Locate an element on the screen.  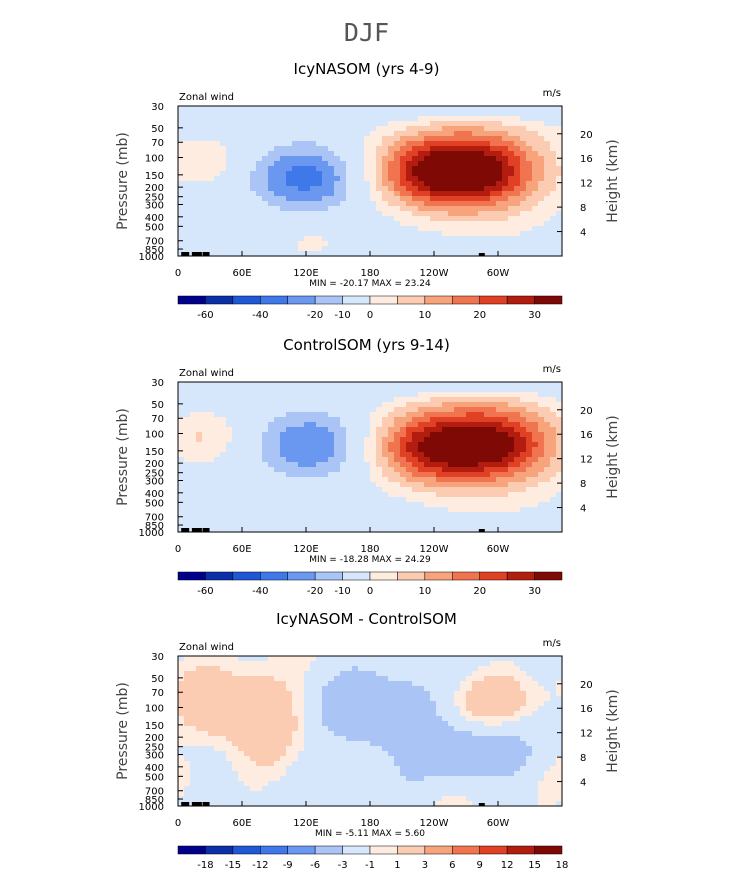
left-label: Zonal wind is located at coordinates (206, 97).